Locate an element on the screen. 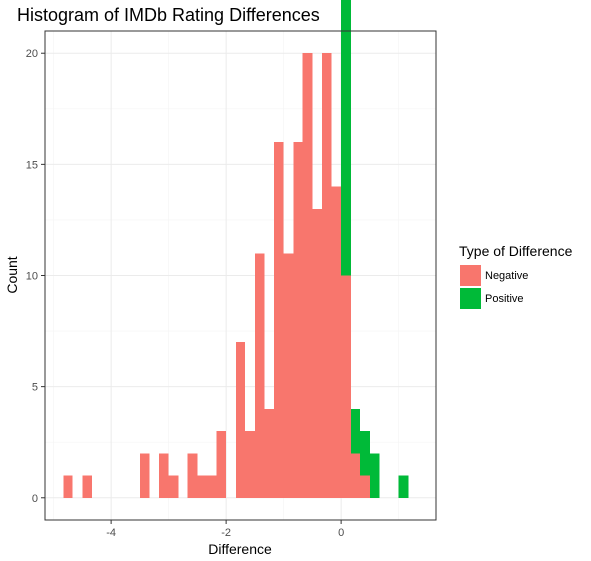 The height and width of the screenshot is (561, 591). x-axis: -4 -2 0 is located at coordinates (225, 529).